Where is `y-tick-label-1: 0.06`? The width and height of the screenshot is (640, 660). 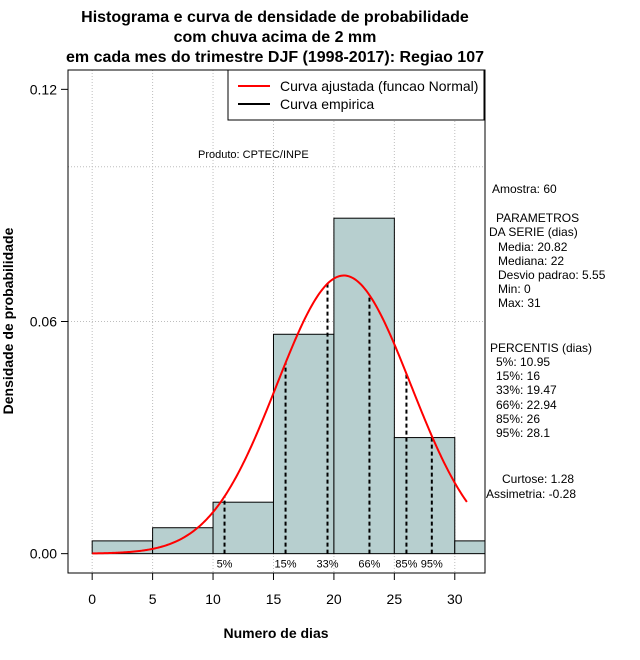 y-tick-label-1: 0.06 is located at coordinates (43, 322).